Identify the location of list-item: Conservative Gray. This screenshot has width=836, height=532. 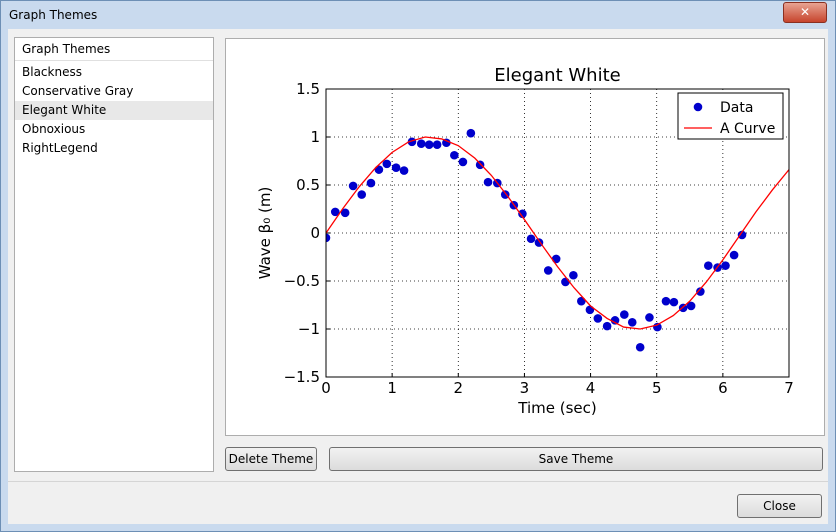
(78, 91).